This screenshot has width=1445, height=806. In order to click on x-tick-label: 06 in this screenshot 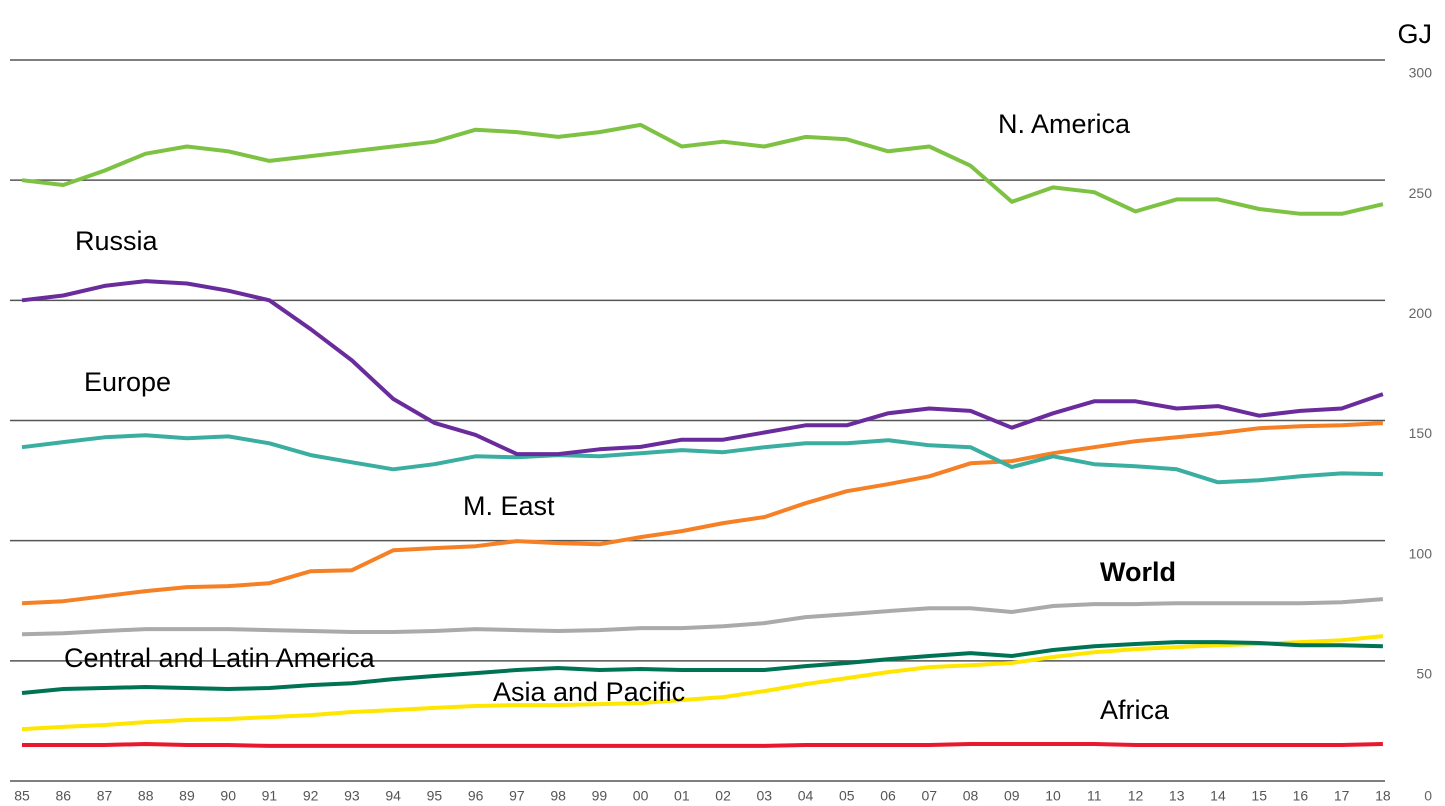, I will do `click(888, 796)`.